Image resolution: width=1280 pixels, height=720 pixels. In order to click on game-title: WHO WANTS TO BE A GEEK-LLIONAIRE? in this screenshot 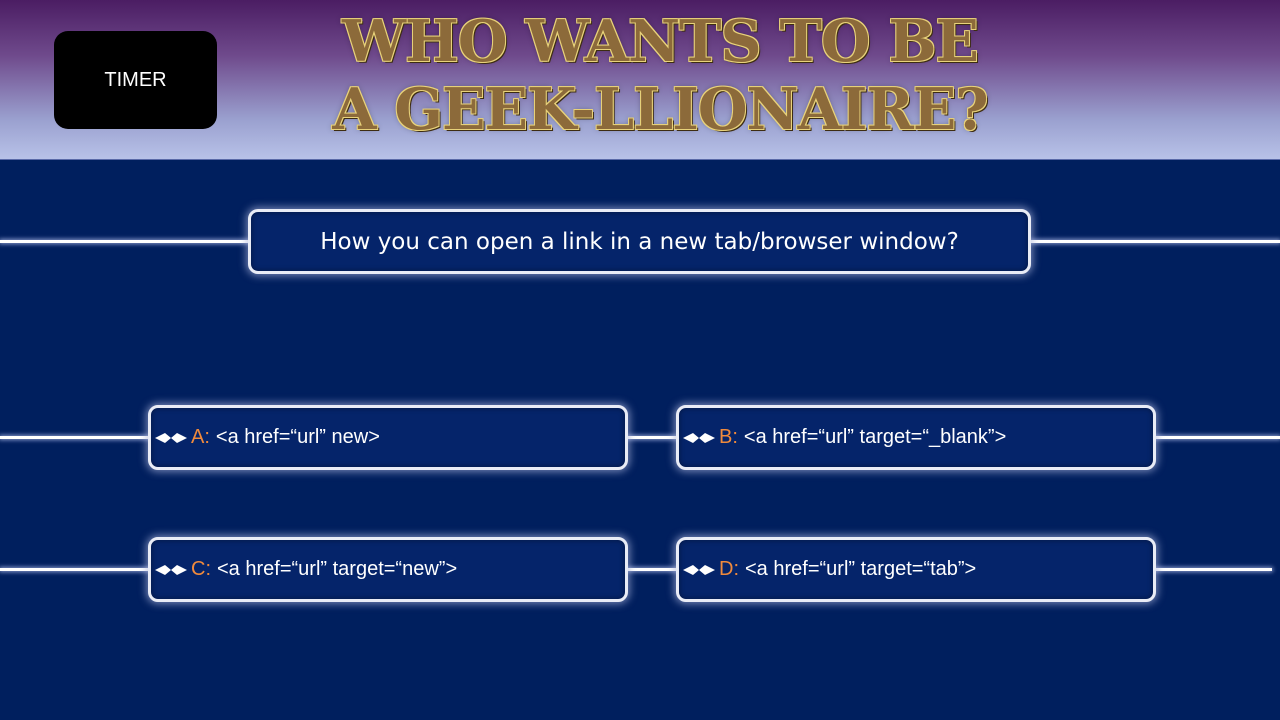, I will do `click(660, 76)`.